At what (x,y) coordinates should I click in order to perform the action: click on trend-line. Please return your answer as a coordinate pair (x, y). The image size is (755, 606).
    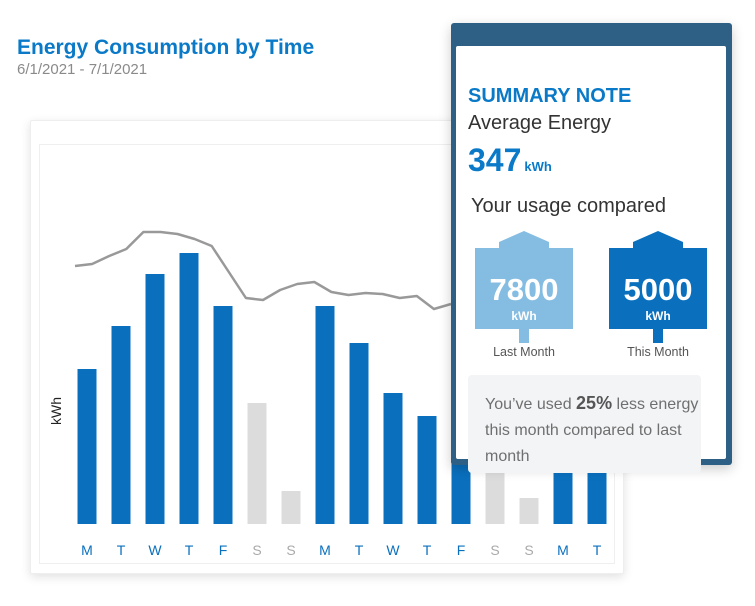
    Looking at the image, I should click on (263, 270).